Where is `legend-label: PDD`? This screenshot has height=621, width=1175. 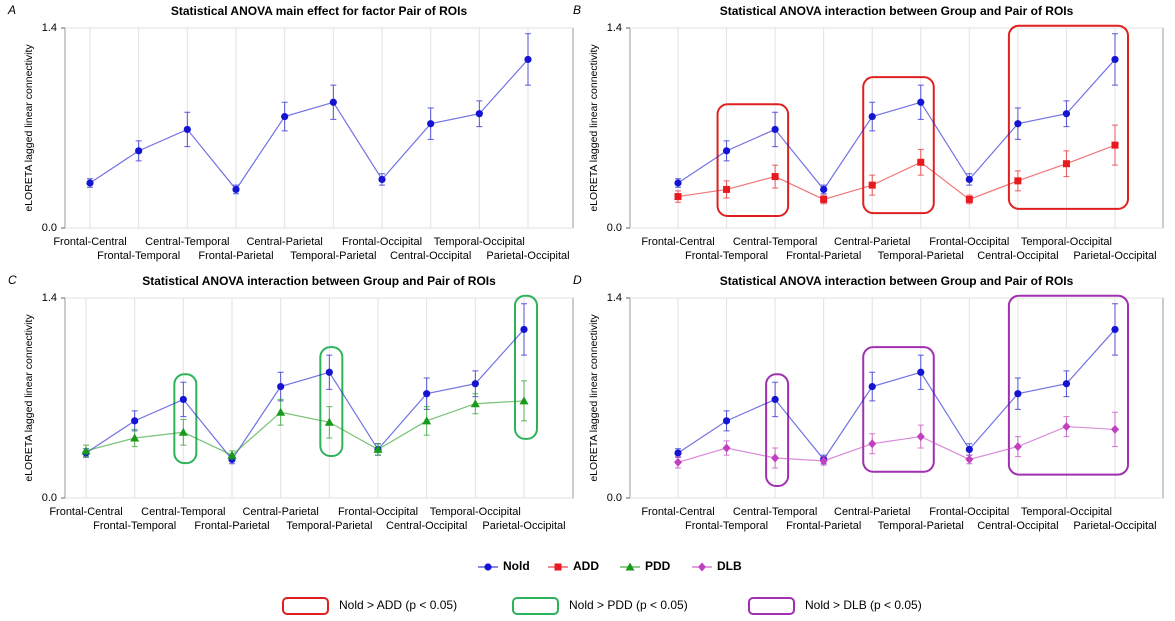
legend-label: PDD is located at coordinates (658, 566).